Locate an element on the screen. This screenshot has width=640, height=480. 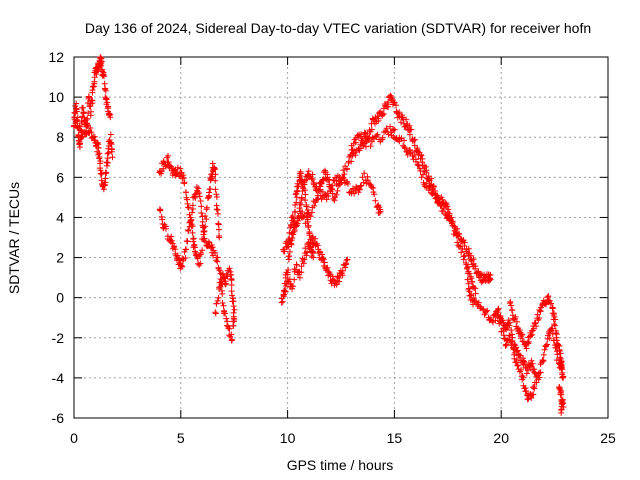
y-tick-label: 0 is located at coordinates (60, 298).